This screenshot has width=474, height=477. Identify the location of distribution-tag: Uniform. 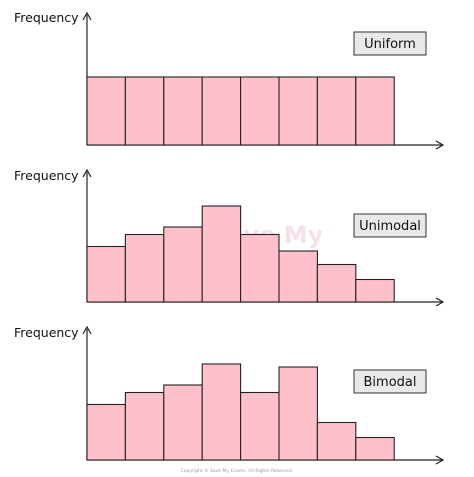
(390, 44).